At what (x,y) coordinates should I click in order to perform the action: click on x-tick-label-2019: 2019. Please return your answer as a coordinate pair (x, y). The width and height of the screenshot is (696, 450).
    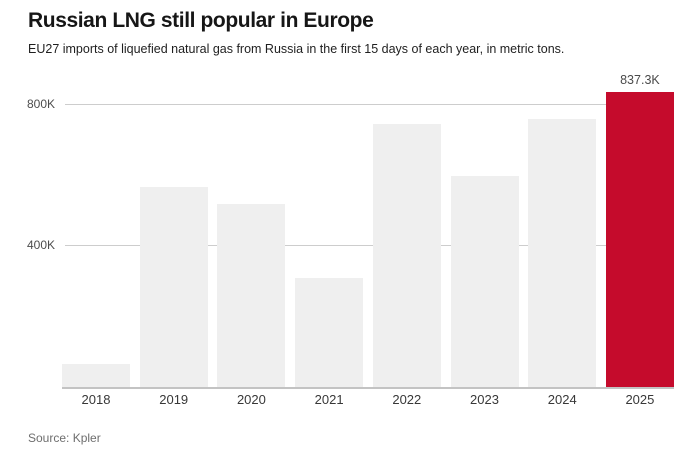
    Looking at the image, I should click on (174, 399).